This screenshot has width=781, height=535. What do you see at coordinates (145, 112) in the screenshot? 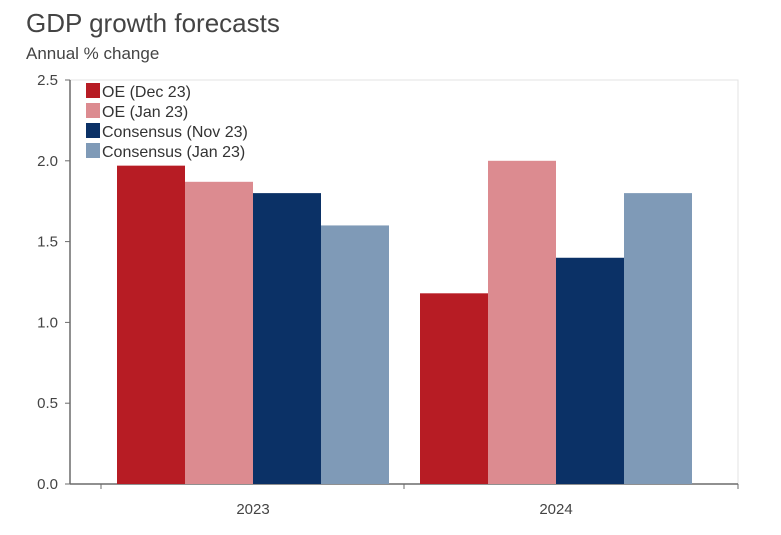
I see `legend-label: OE (Jan 23)` at bounding box center [145, 112].